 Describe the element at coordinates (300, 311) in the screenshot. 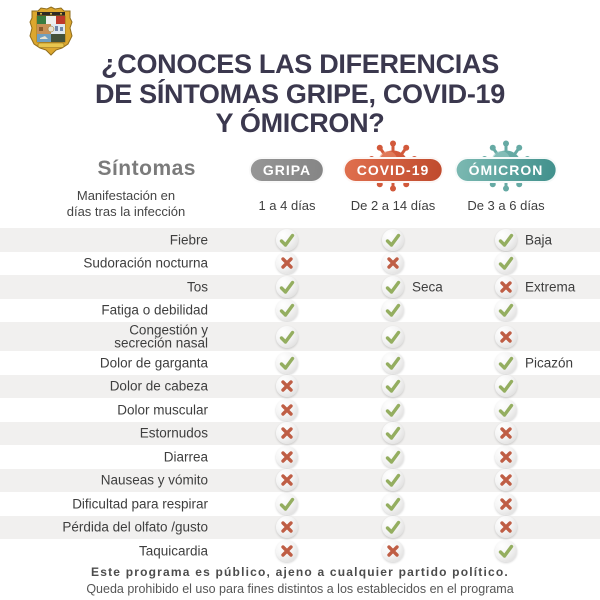

I see `table-row: Fatiga o debilidad` at that location.